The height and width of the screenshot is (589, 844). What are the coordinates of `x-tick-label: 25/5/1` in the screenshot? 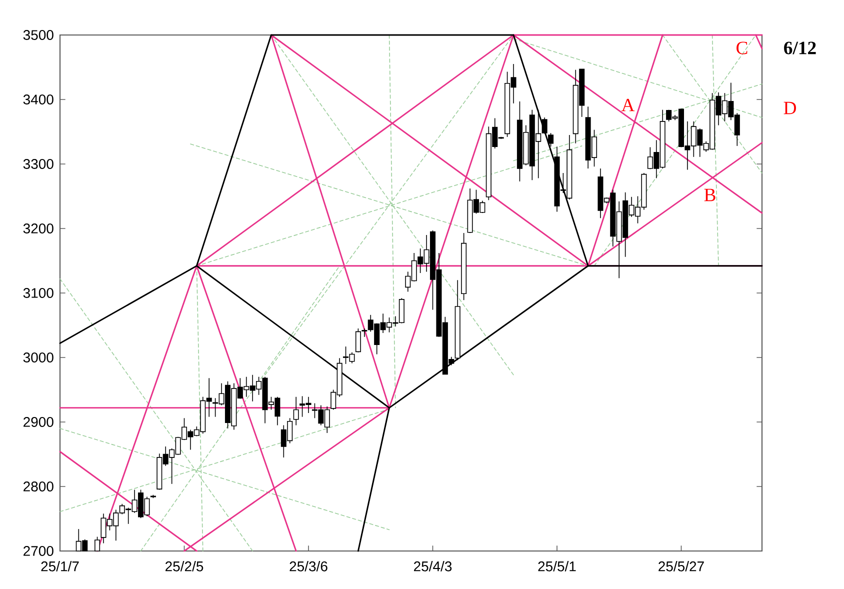 It's located at (557, 566).